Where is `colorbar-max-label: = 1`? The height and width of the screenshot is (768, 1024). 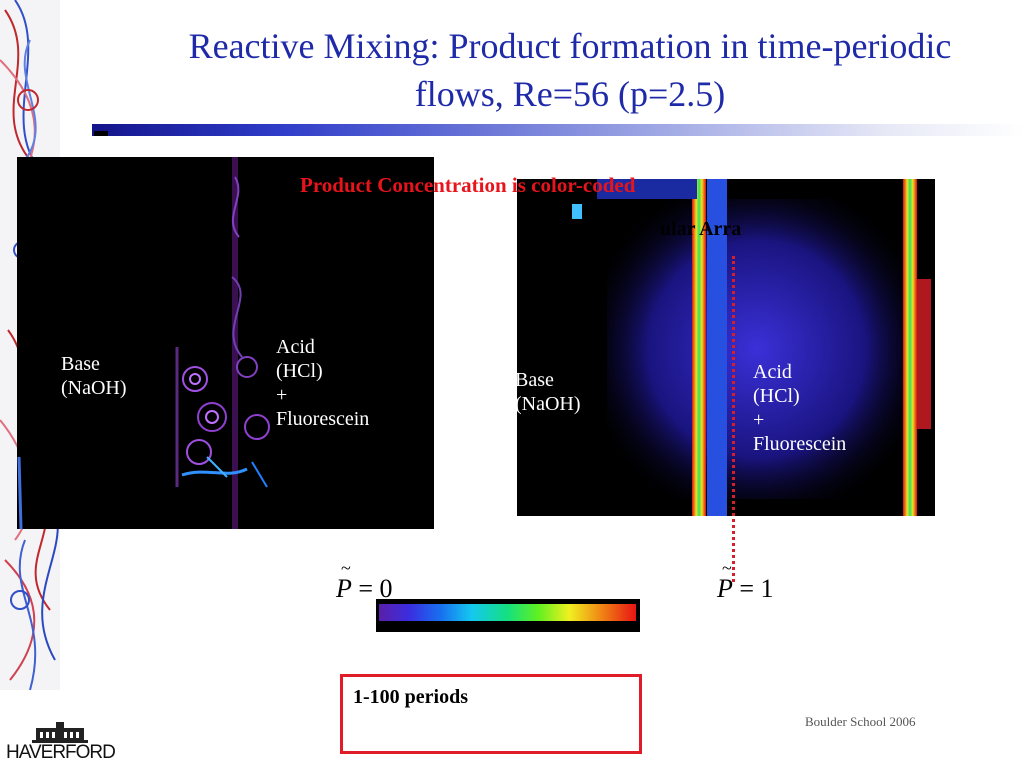
colorbar-max-label: = 1 is located at coordinates (756, 588).